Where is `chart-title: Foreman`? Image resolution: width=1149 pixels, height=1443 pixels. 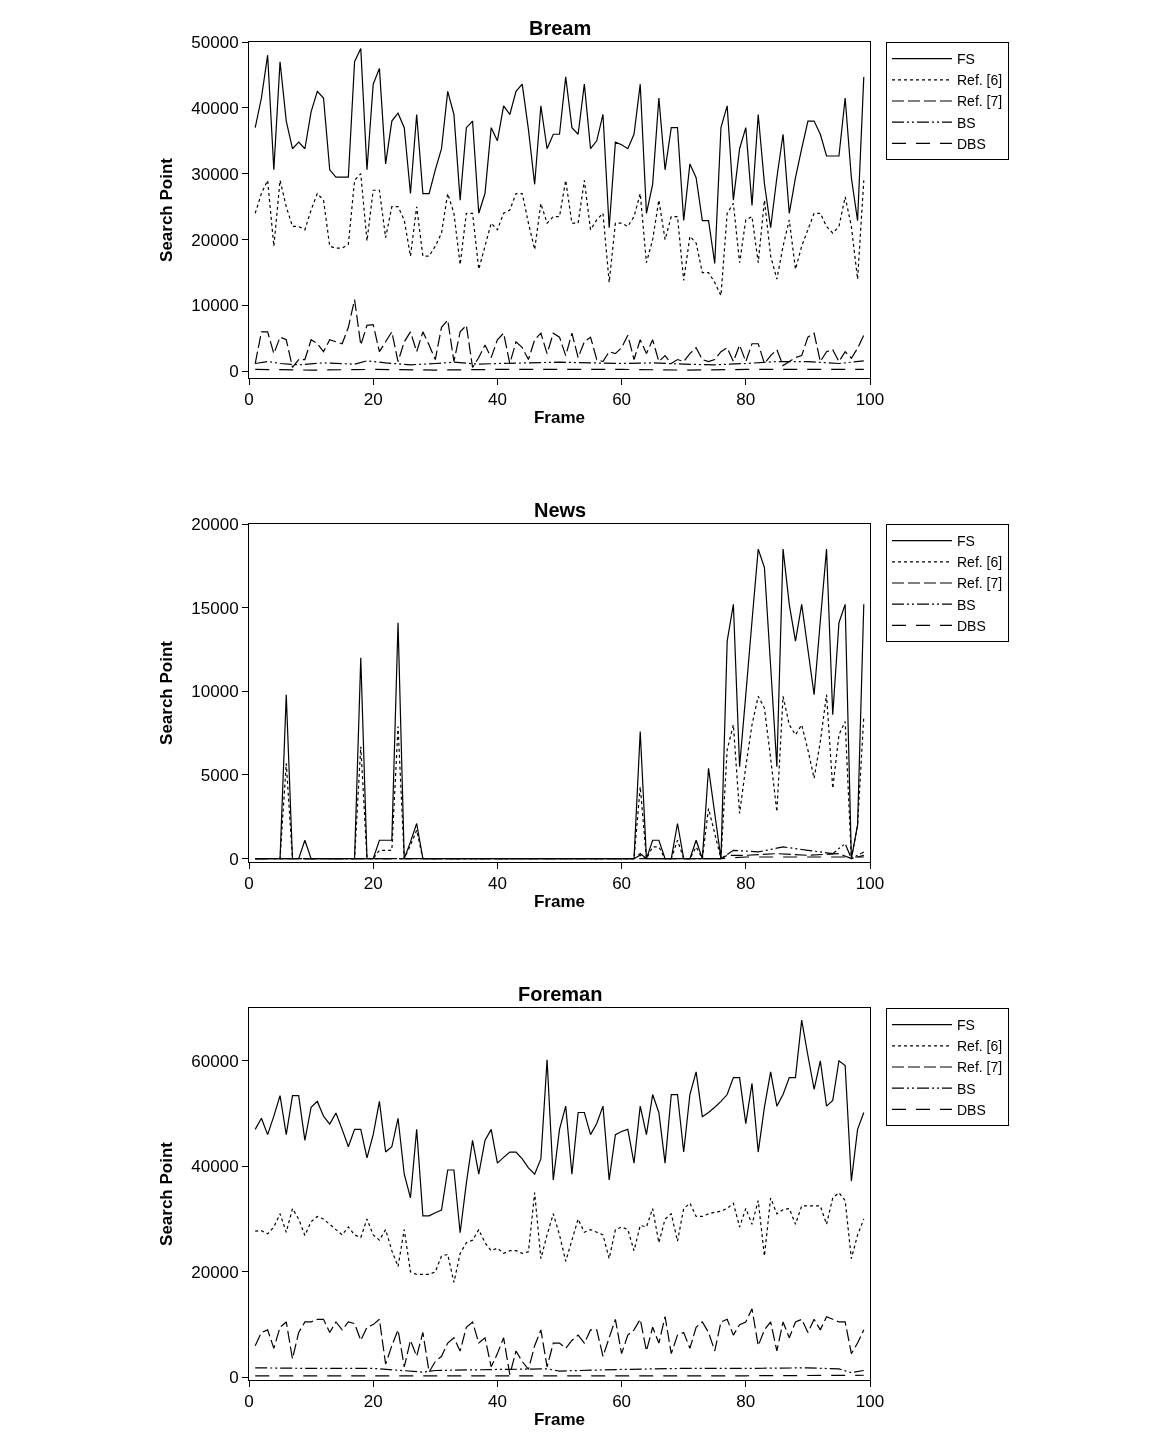 chart-title: Foreman is located at coordinates (560, 994).